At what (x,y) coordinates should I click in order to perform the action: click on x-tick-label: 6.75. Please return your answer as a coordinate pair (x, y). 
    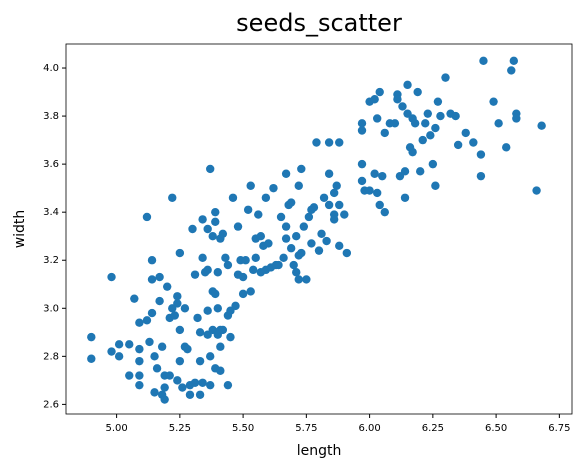
    Looking at the image, I should click on (559, 428).